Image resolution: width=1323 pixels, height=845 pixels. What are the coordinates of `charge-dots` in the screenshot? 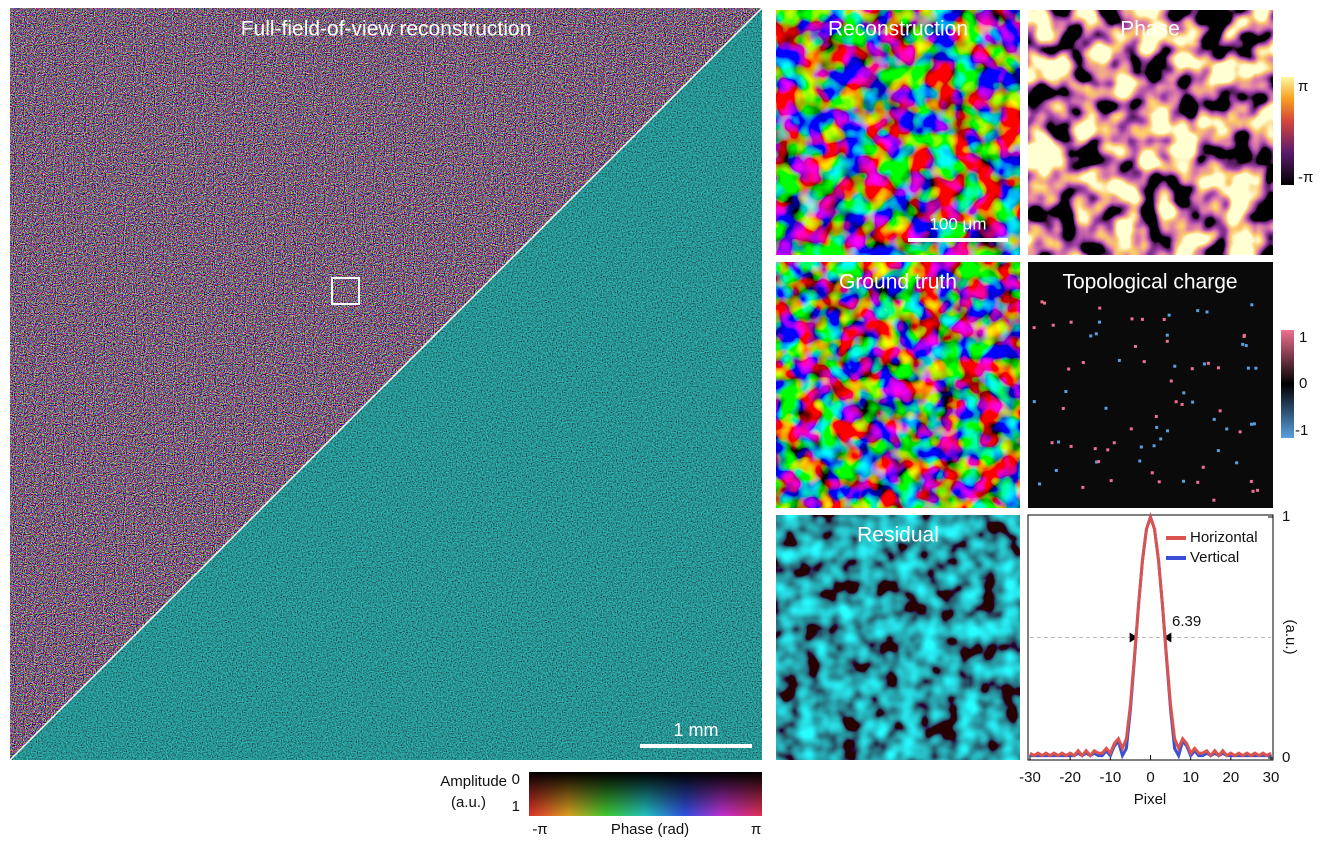 It's located at (1146, 401).